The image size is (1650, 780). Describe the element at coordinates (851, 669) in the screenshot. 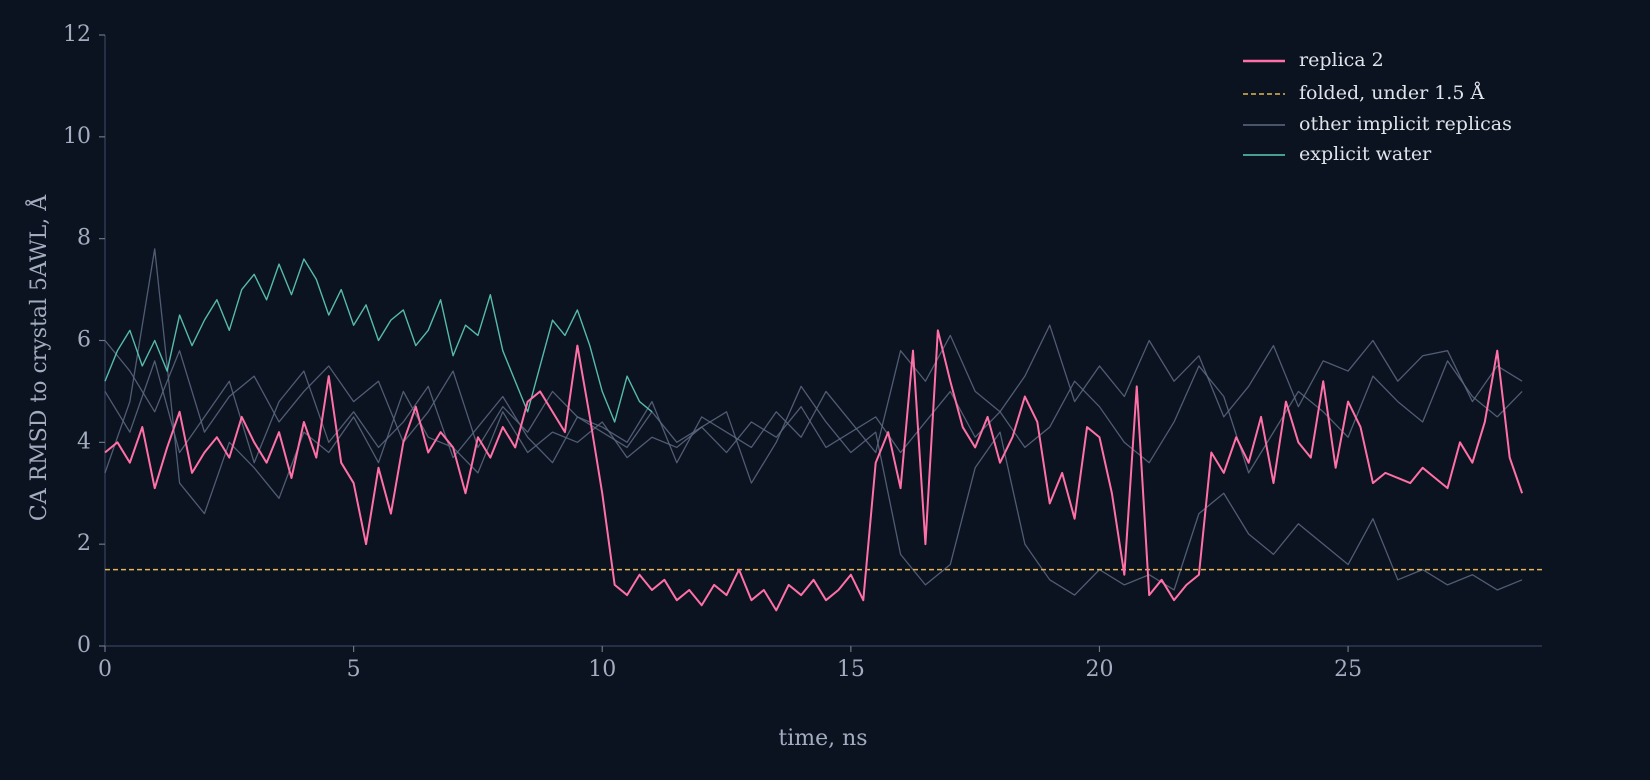

I see `x-tick-label: 15` at that location.